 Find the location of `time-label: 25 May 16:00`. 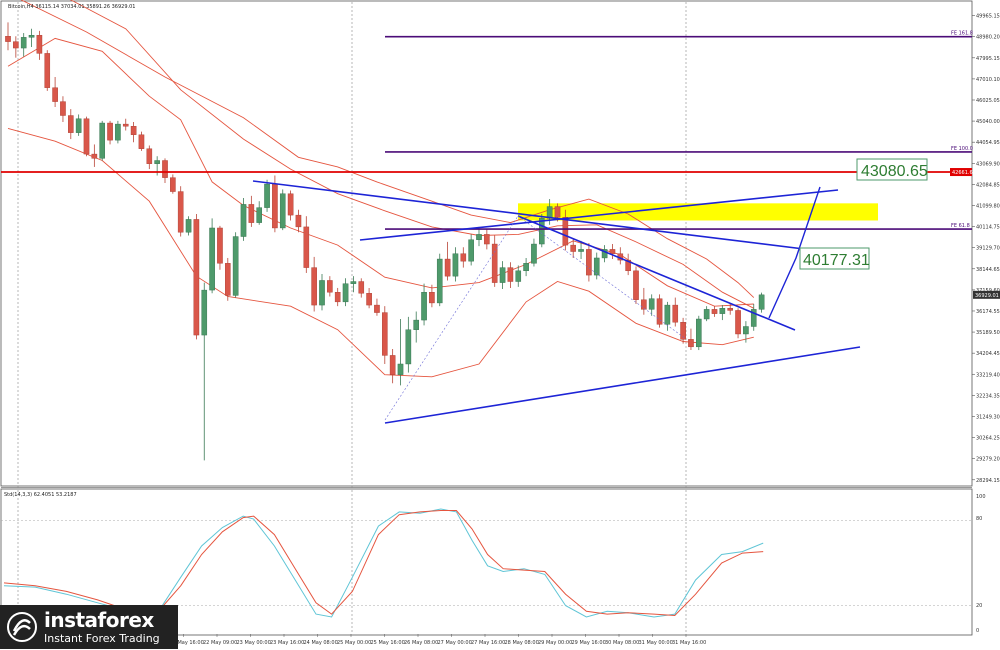

time-label: 25 May 16:00 is located at coordinates (388, 643).